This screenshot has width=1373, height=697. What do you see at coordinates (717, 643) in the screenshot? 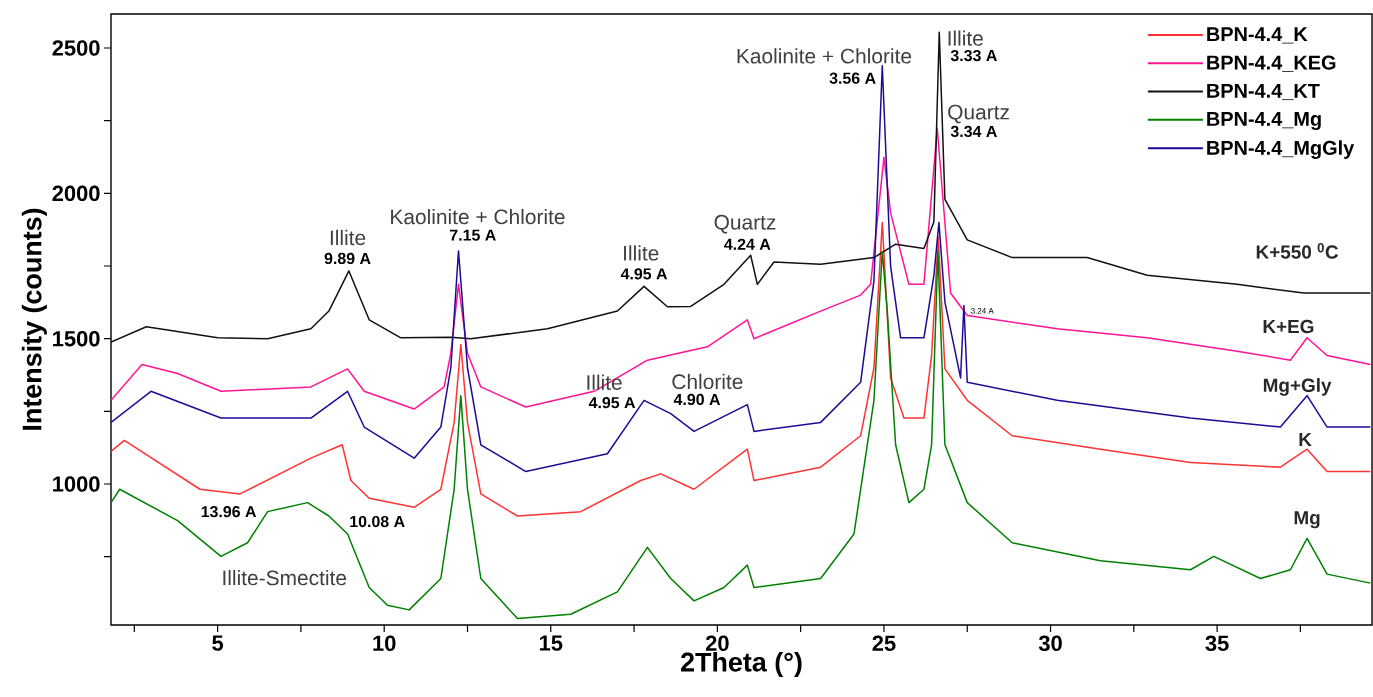
I see `x-tick-label: 20` at bounding box center [717, 643].